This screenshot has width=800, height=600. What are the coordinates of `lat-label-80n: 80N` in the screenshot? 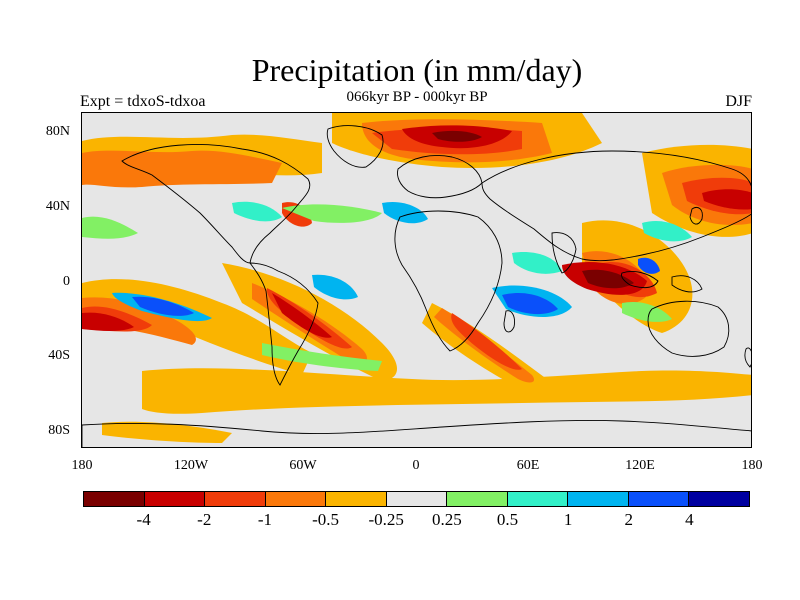 It's located at (57, 131).